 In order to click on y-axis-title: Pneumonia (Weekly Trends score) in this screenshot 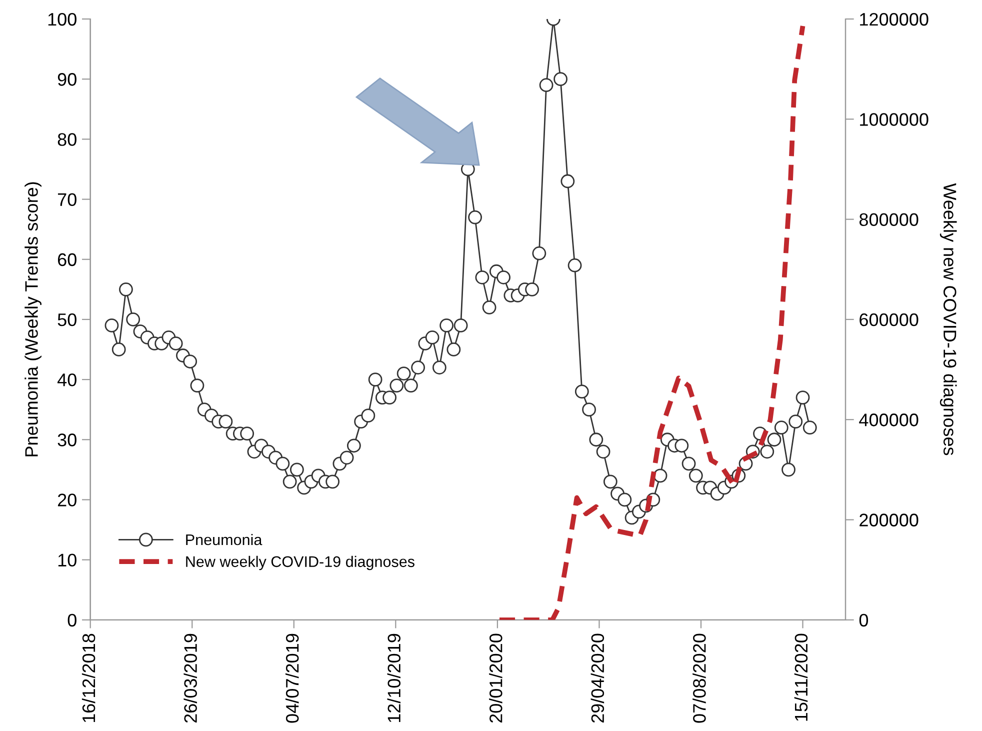, I will do `click(33, 319)`.